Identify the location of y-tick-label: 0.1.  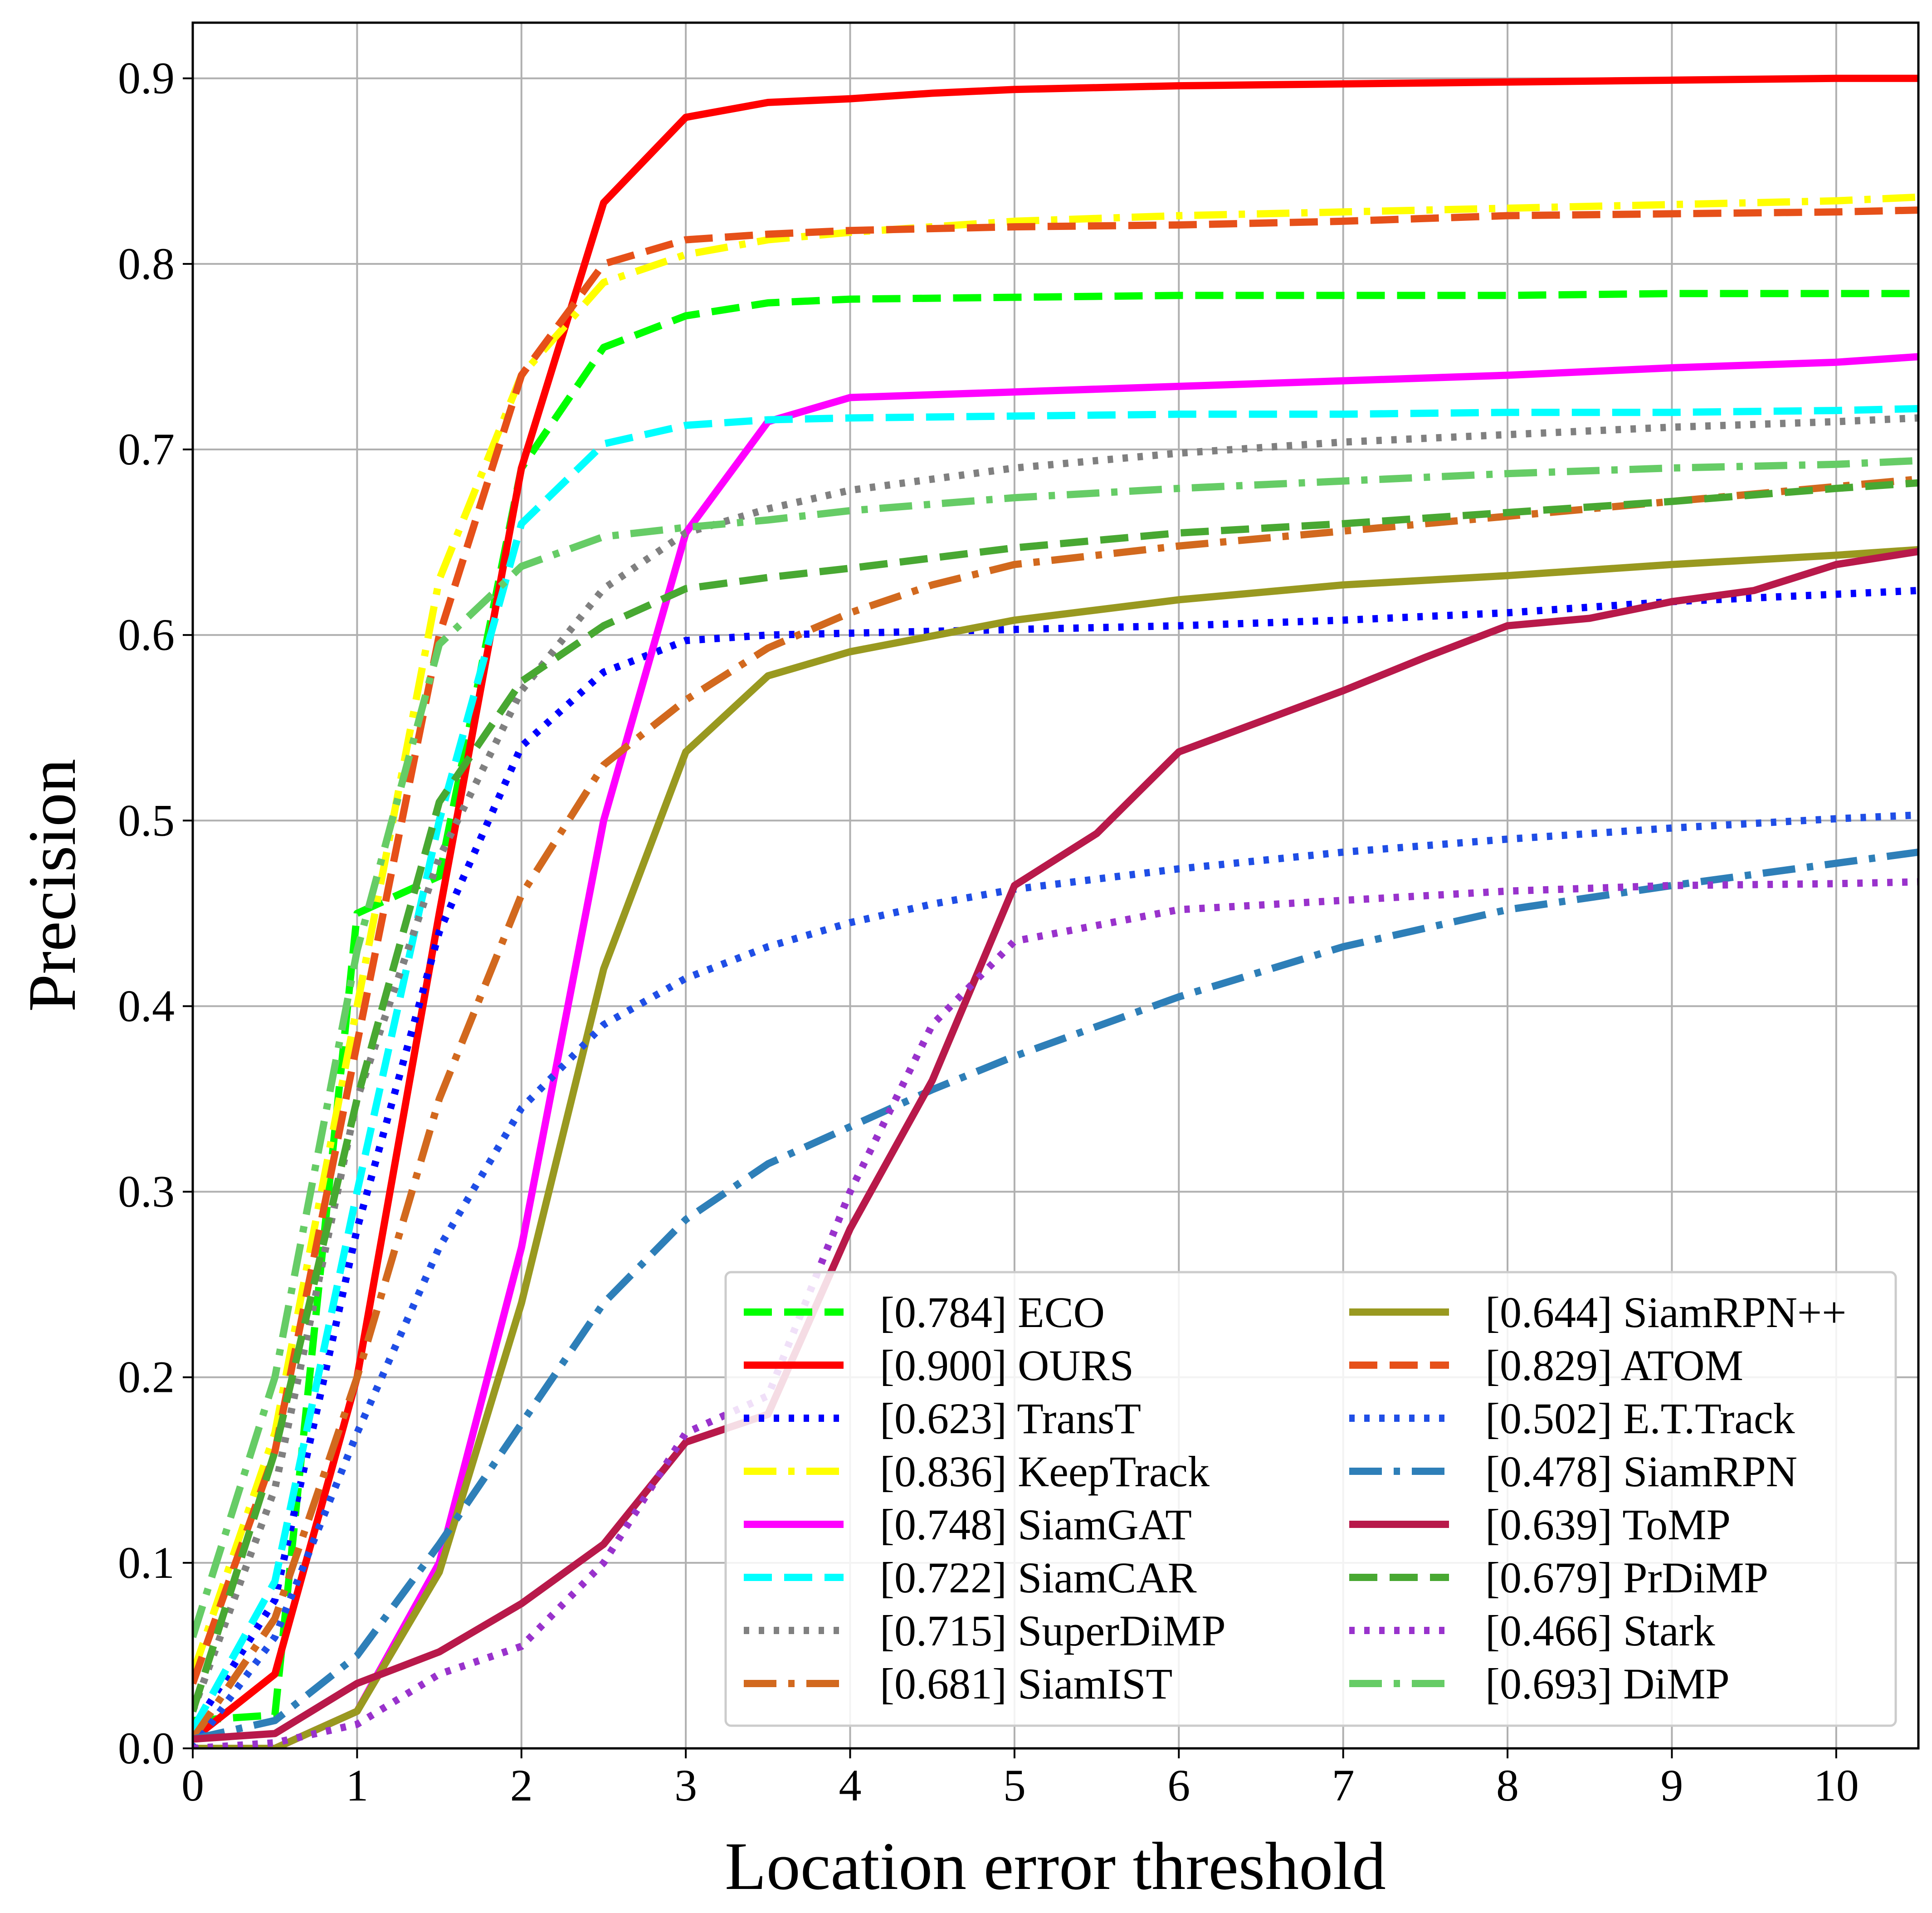
(146, 1563).